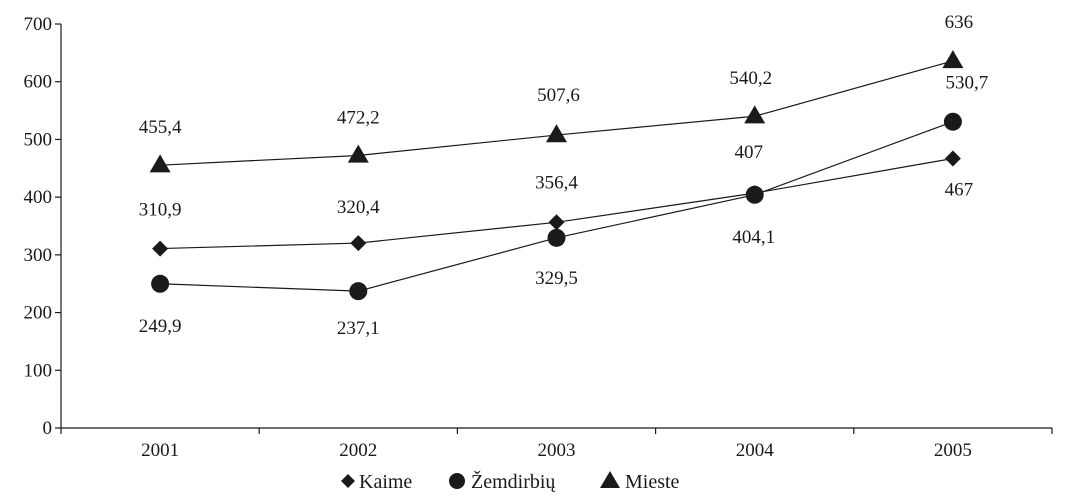 This screenshot has width=1065, height=499. Describe the element at coordinates (348, 481) in the screenshot. I see `legend-diamond-icon` at that location.